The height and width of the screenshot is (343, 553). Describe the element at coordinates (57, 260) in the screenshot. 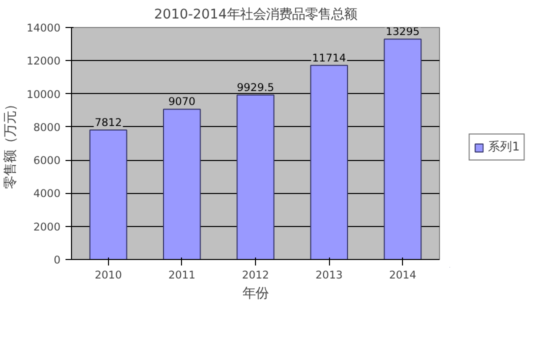

I see `y-tick-label: 0` at that location.